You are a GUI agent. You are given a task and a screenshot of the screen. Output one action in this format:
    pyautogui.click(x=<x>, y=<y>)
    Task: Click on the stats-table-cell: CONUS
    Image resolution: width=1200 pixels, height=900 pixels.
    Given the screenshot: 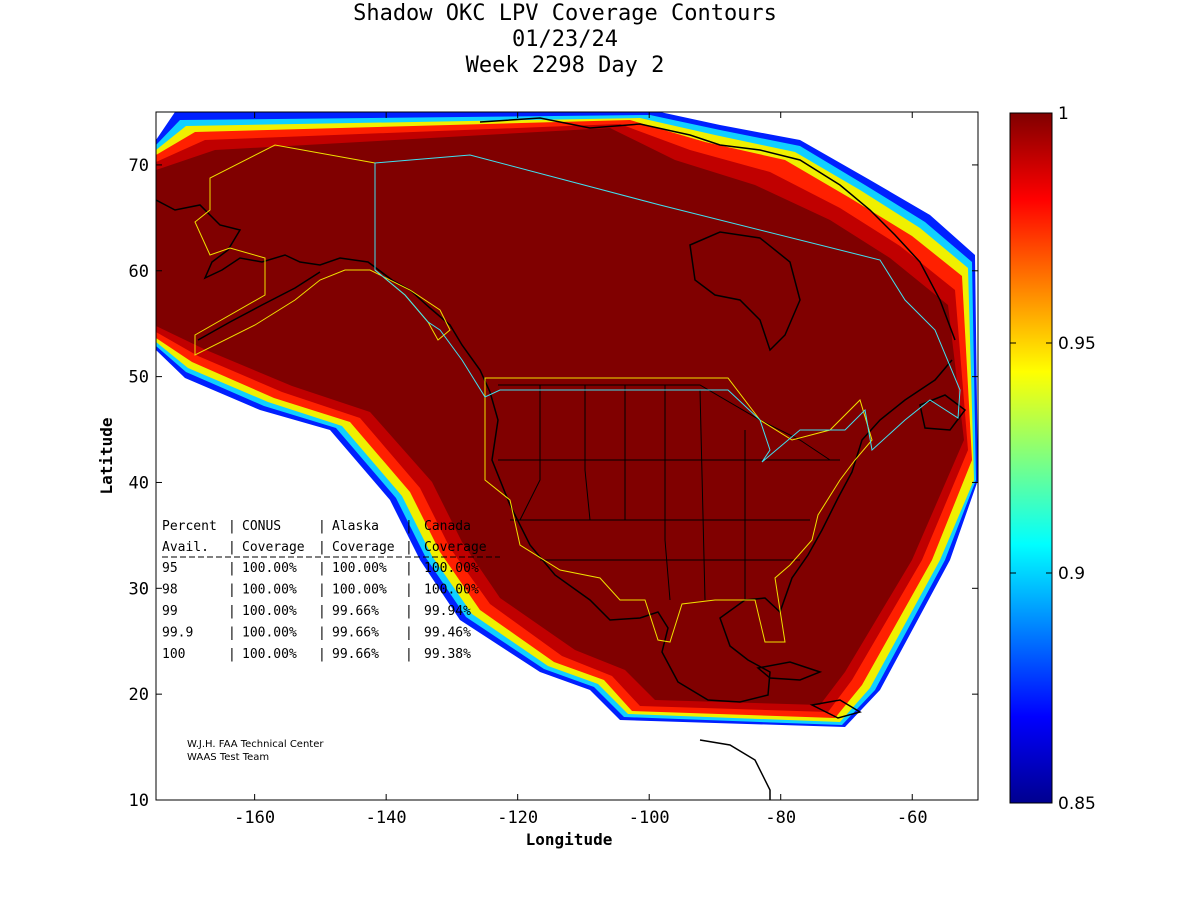 What is the action you would take?
    pyautogui.click(x=261, y=526)
    